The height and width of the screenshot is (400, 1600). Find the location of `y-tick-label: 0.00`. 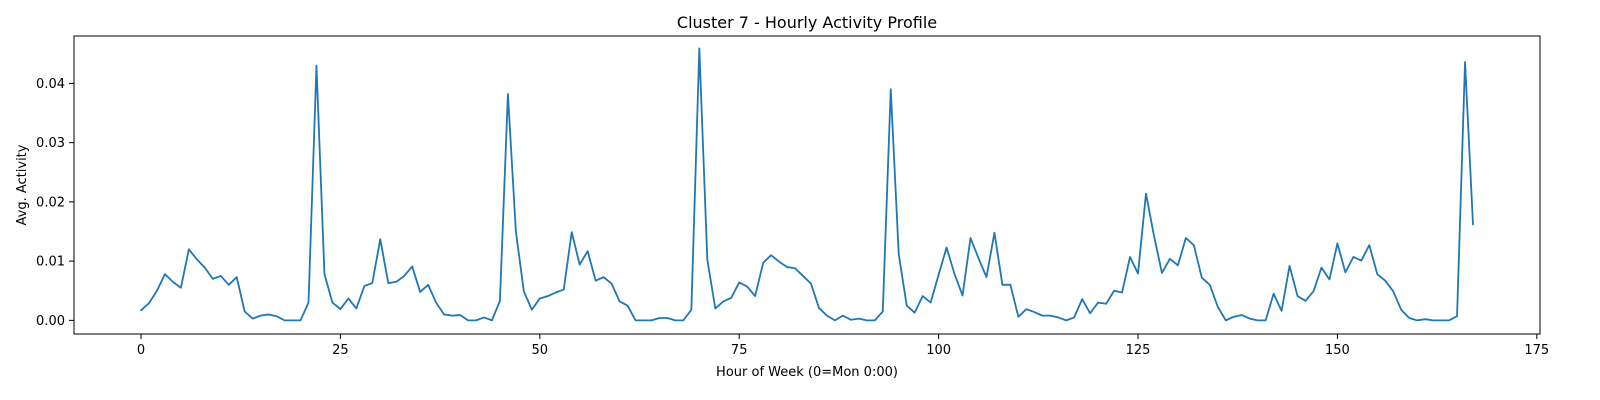

y-tick-label: 0.00 is located at coordinates (50, 321).